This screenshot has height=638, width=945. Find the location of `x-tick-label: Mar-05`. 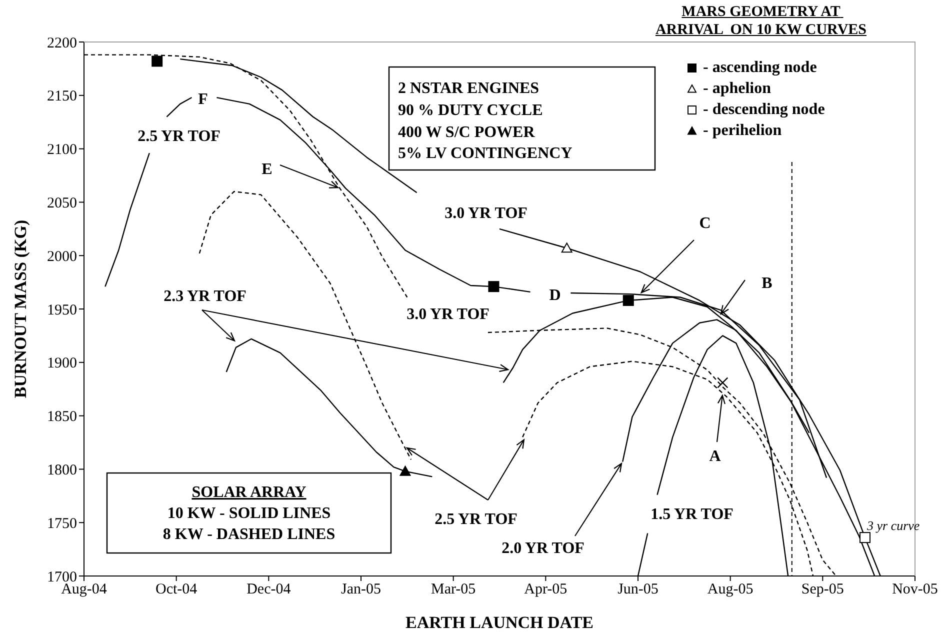

x-tick-label: Mar-05 is located at coordinates (453, 590).